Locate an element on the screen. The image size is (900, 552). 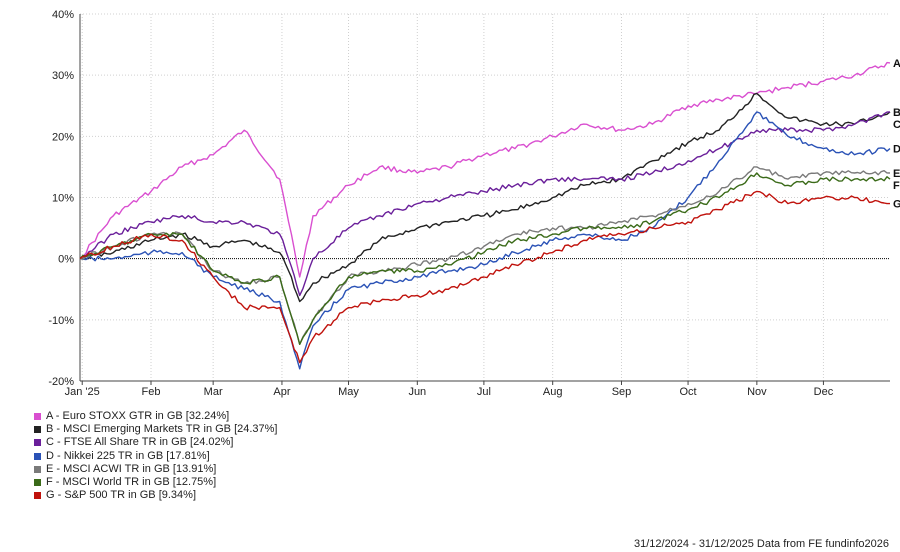
legend-item-g: G - S&P 500 TR in GB [9.34%] is located at coordinates (155, 495).